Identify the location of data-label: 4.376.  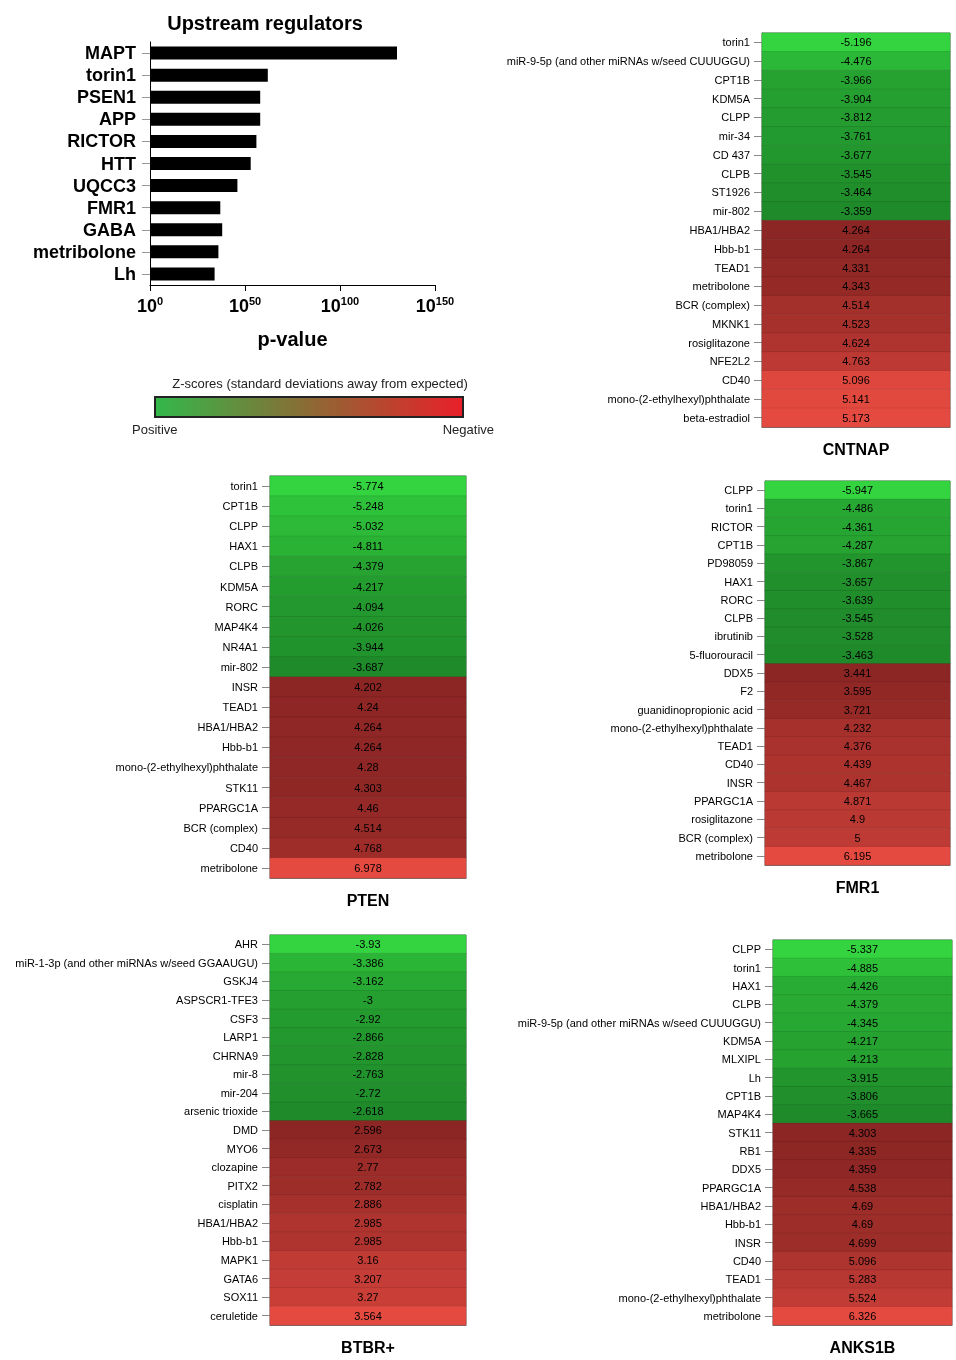
(857, 746).